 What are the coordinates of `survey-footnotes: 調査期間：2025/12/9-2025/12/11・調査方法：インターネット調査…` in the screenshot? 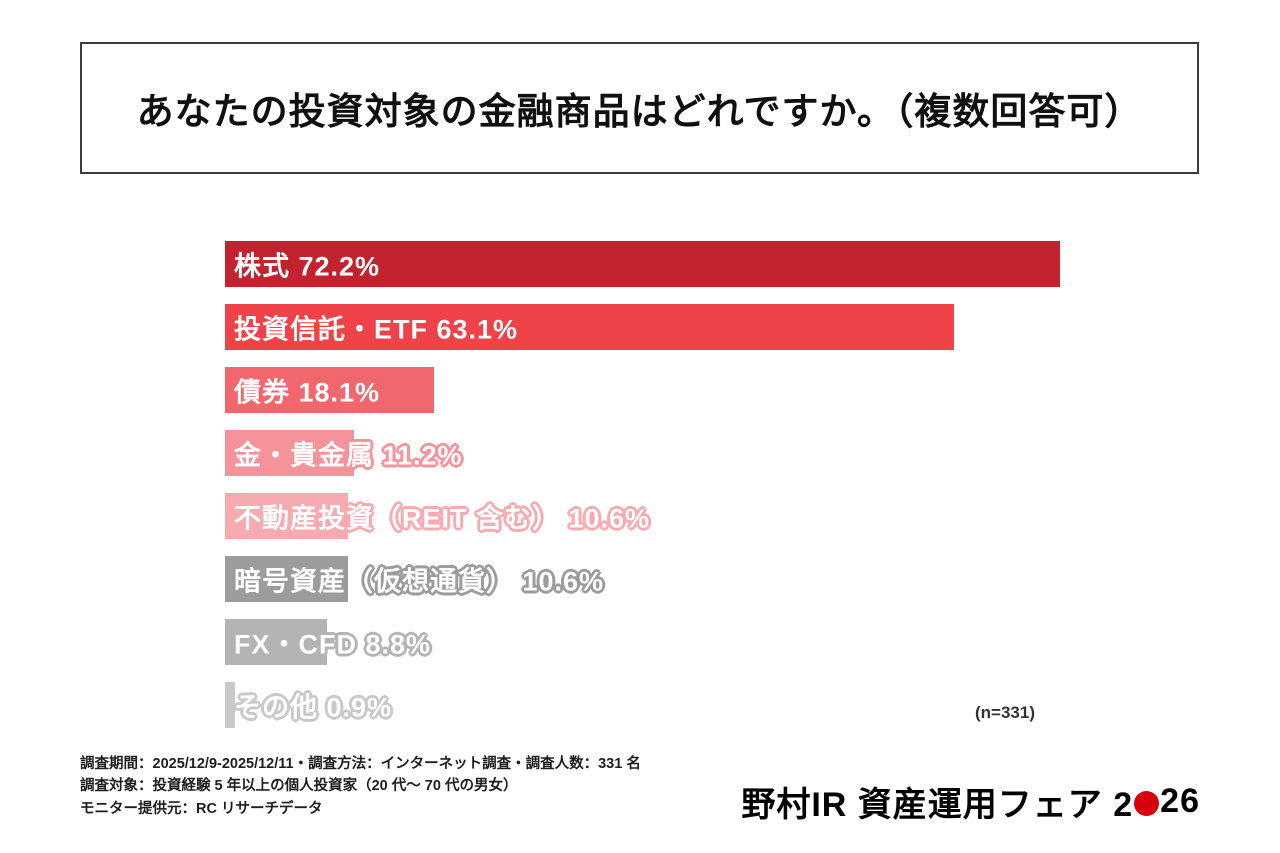 It's located at (360, 786).